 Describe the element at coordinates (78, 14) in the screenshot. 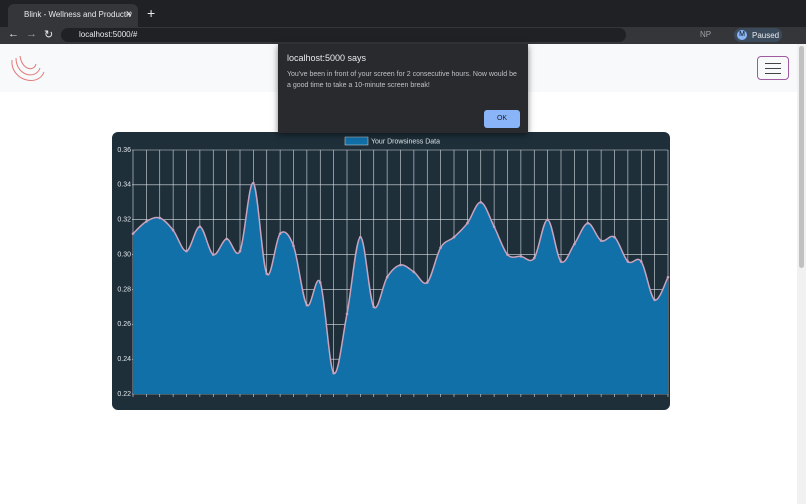

I see `tab-title: Blink - Wellness and Productiv` at that location.